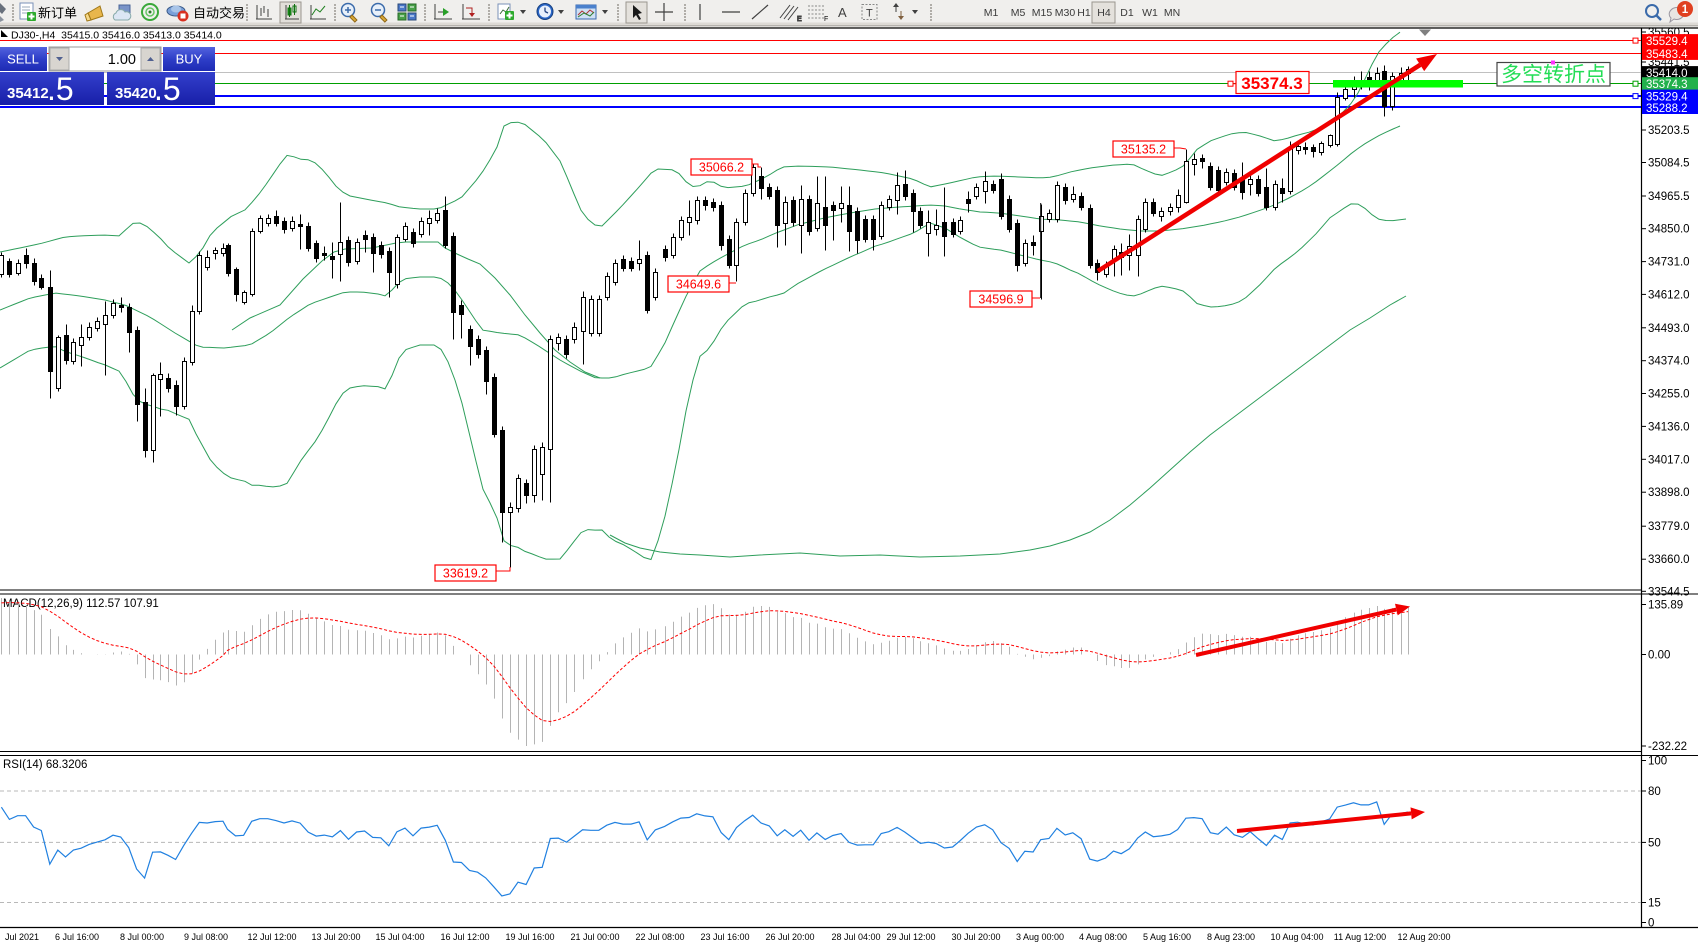 This screenshot has width=1698, height=948. Describe the element at coordinates (122, 60) in the screenshot. I see `svg-text: 1.00` at that location.